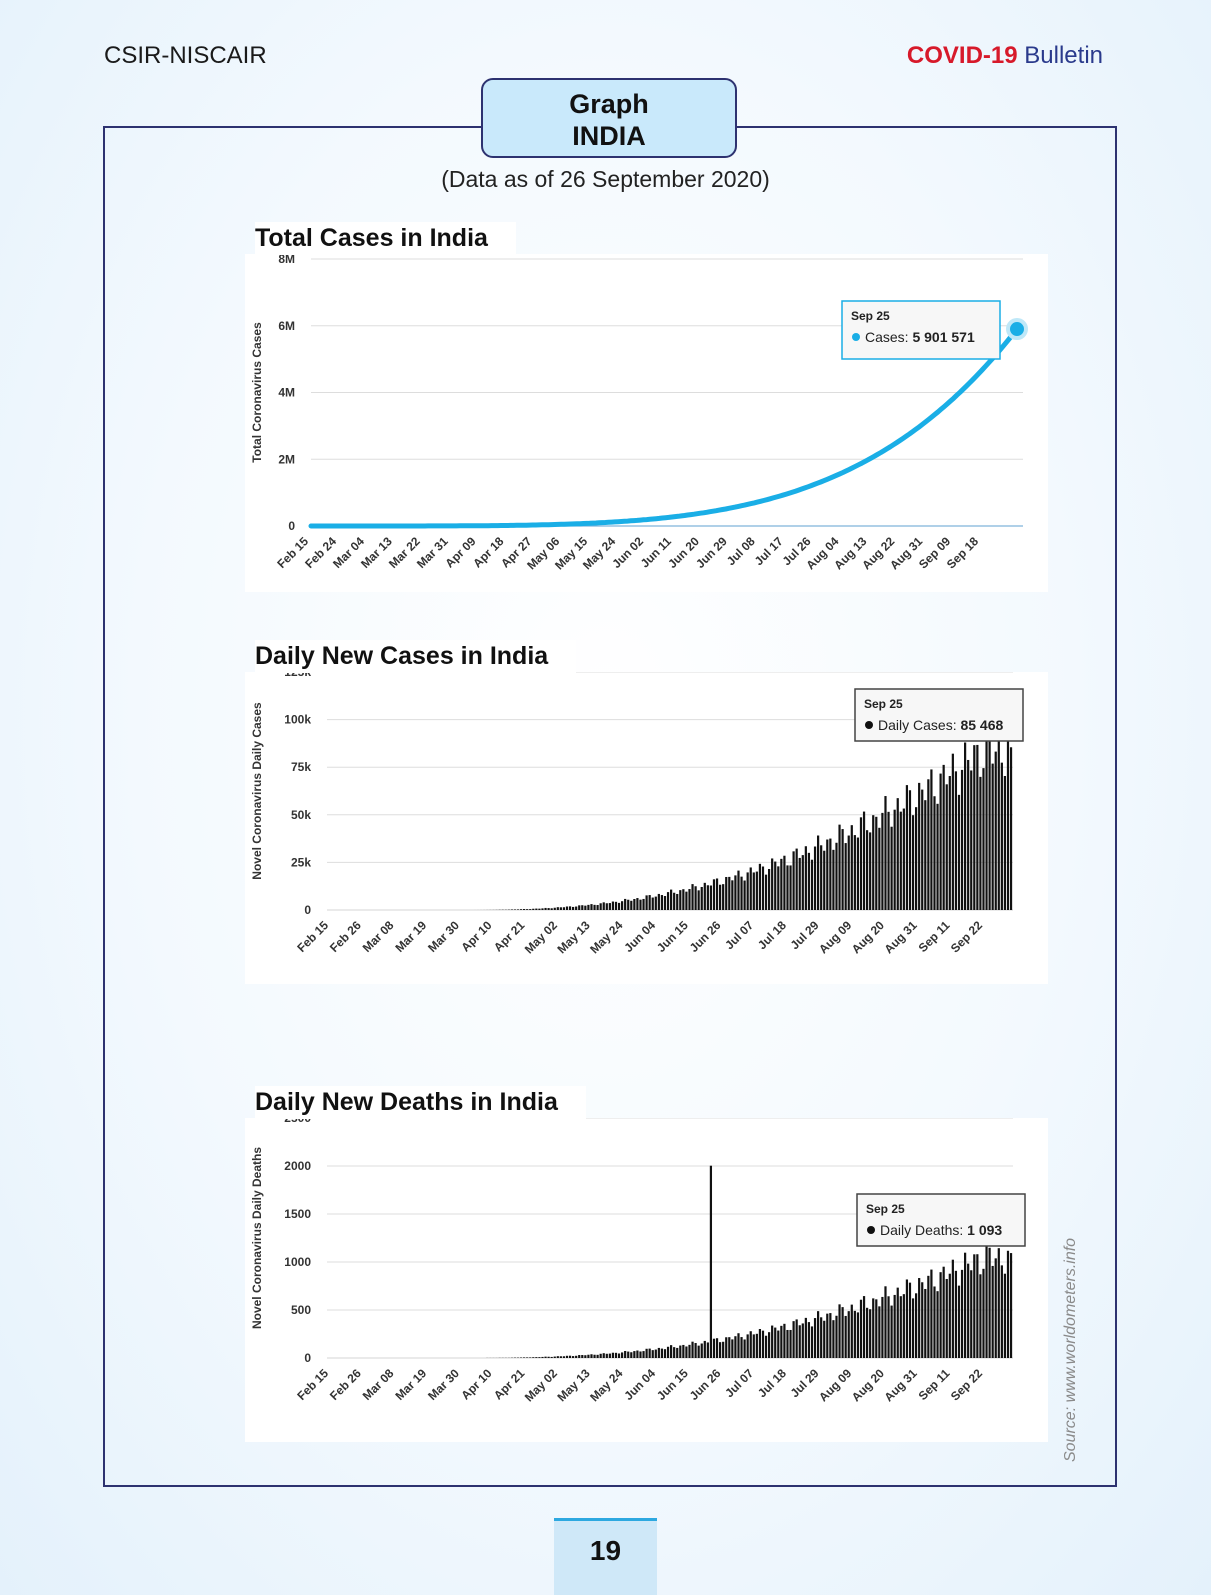 The image size is (1211, 1595). What do you see at coordinates (1070, 1349) in the screenshot?
I see `source-note: Source: www.worldometers.info` at bounding box center [1070, 1349].